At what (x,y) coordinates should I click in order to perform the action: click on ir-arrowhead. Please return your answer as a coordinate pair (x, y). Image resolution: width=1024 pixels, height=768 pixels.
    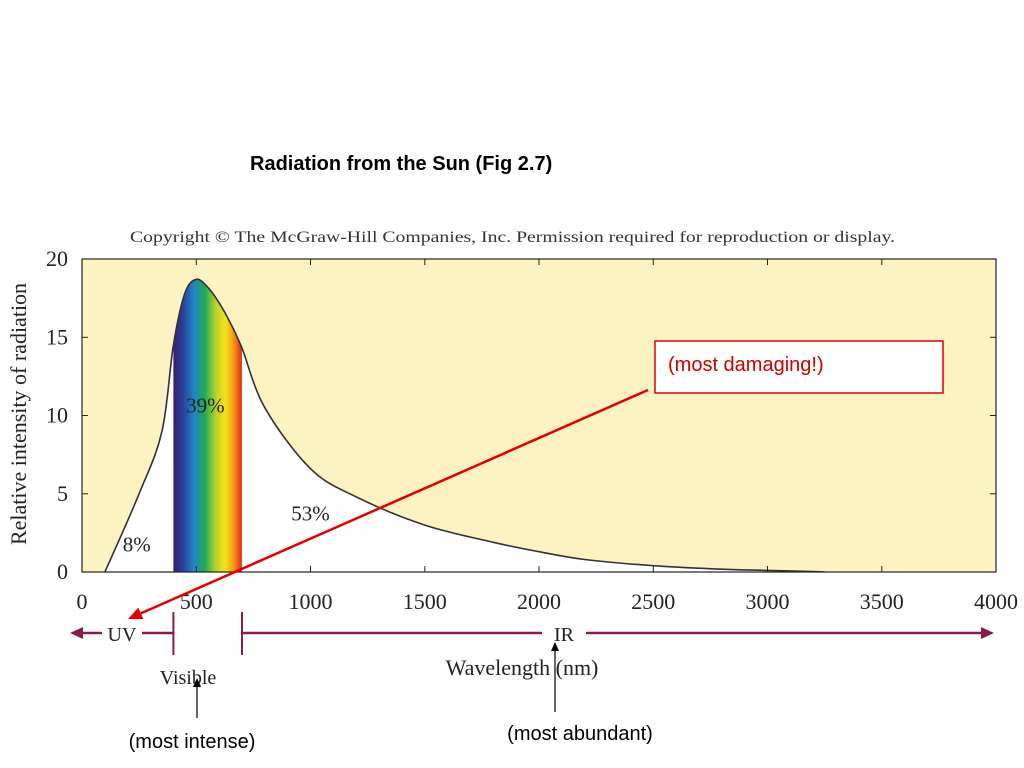
    Looking at the image, I should click on (987, 633).